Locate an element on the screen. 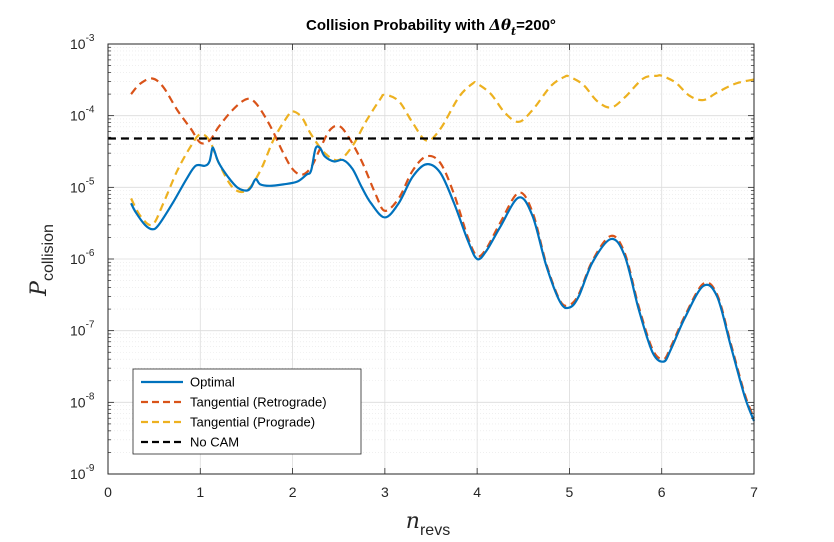 Image resolution: width=834 pixels, height=542 pixels. y-tick-labels: 10⁻⁹ 10⁻⁸ 10⁻⁷ 10⁻⁶ 10⁻⁵ 10⁻⁴ 10⁻³ is located at coordinates (82, 257).